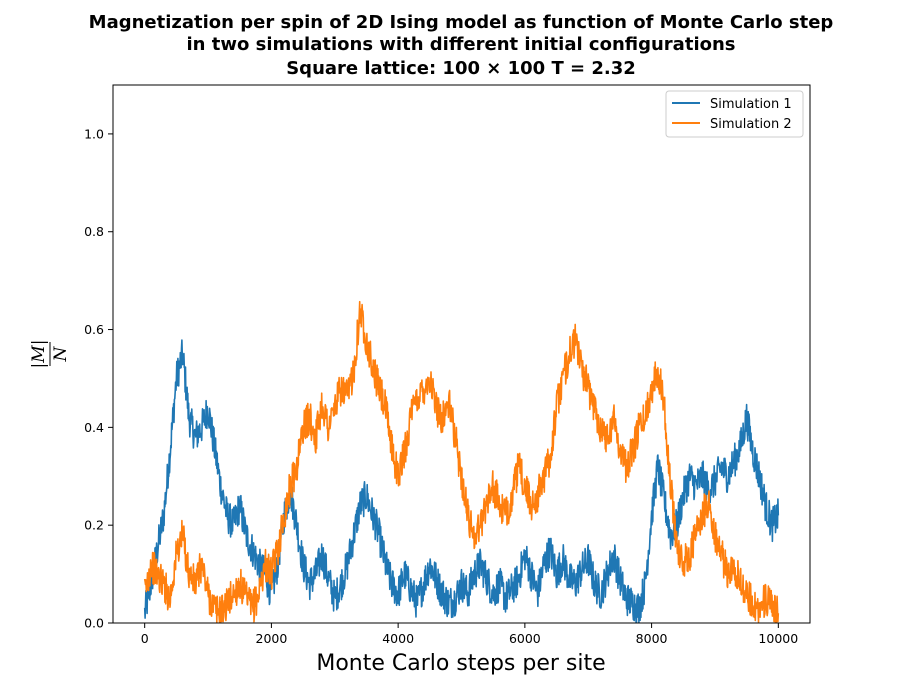 The width and height of the screenshot is (900, 700). What do you see at coordinates (39, 354) in the screenshot?
I see `y-axis-label-numerator: |M|` at bounding box center [39, 354].